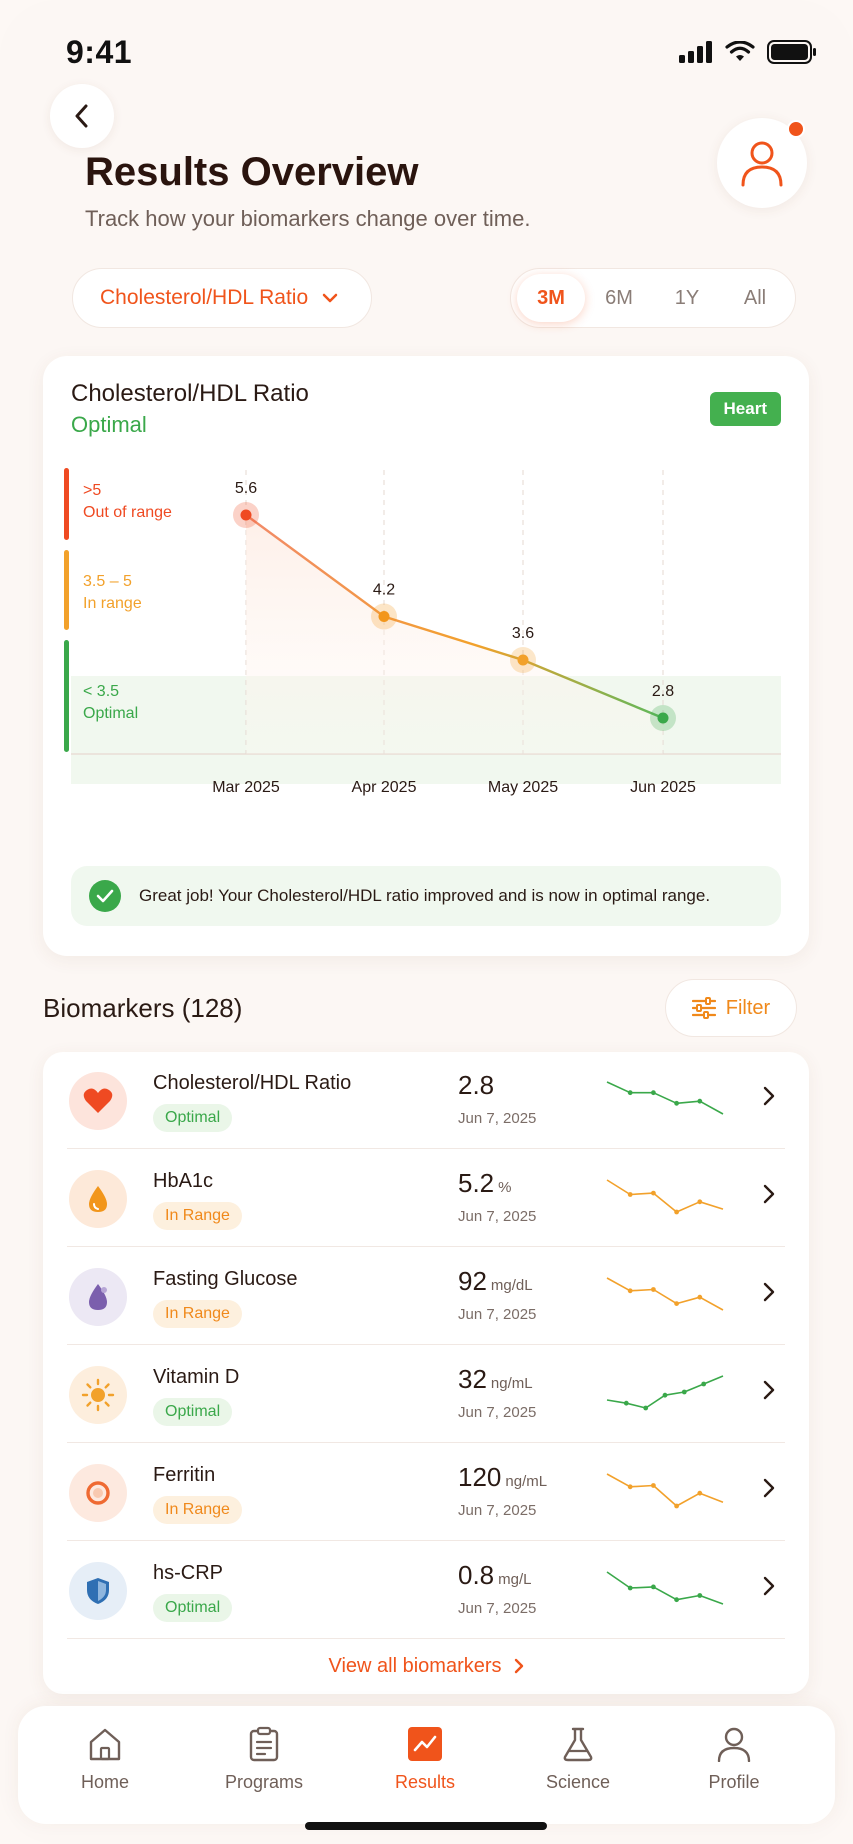 This screenshot has height=1844, width=853. Describe the element at coordinates (425, 1759) in the screenshot. I see `tab-results: Results` at that location.